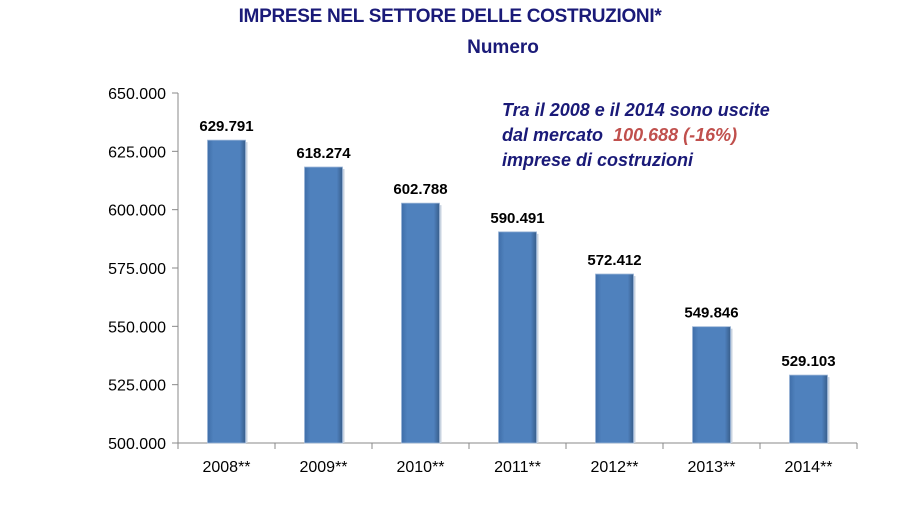 This screenshot has width=900, height=515. Describe the element at coordinates (808, 467) in the screenshot. I see `x-tick-label: 2014**` at that location.